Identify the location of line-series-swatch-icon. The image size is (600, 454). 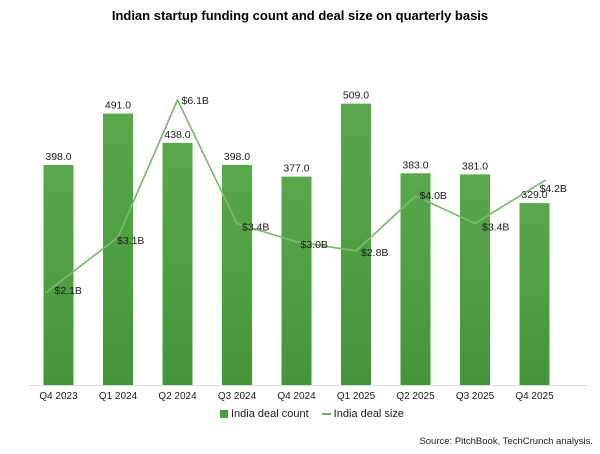
(326, 414).